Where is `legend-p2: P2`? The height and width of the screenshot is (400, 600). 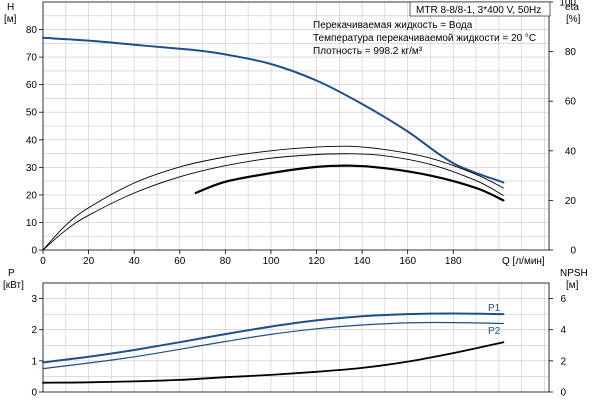 legend-p2: P2 is located at coordinates (494, 331).